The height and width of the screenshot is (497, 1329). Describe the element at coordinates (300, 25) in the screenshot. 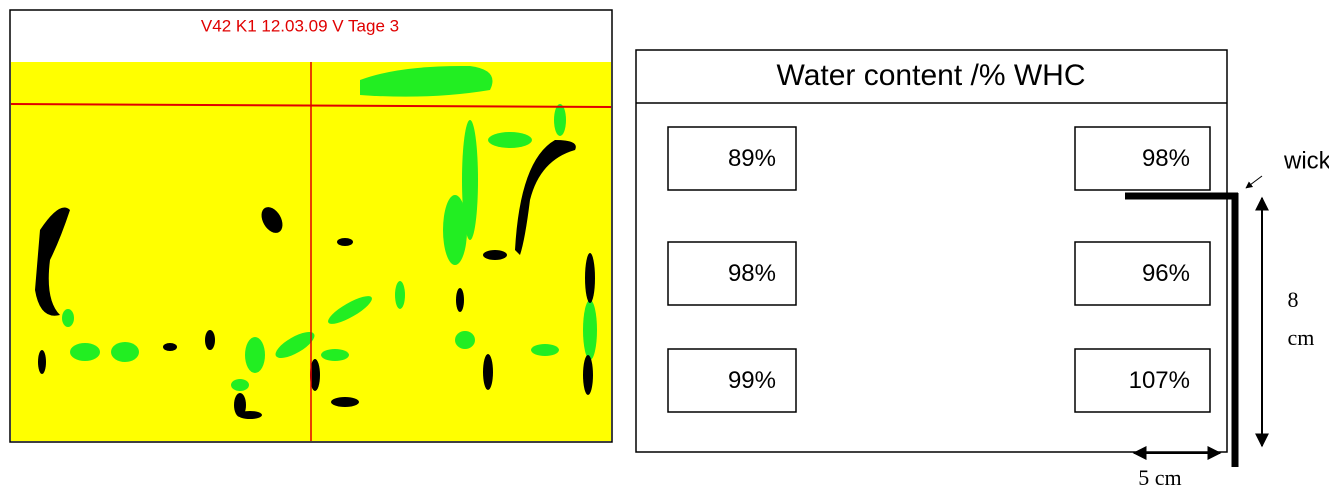

I see `image-caption: V42 K1 12.03.09 V Tage 3` at that location.